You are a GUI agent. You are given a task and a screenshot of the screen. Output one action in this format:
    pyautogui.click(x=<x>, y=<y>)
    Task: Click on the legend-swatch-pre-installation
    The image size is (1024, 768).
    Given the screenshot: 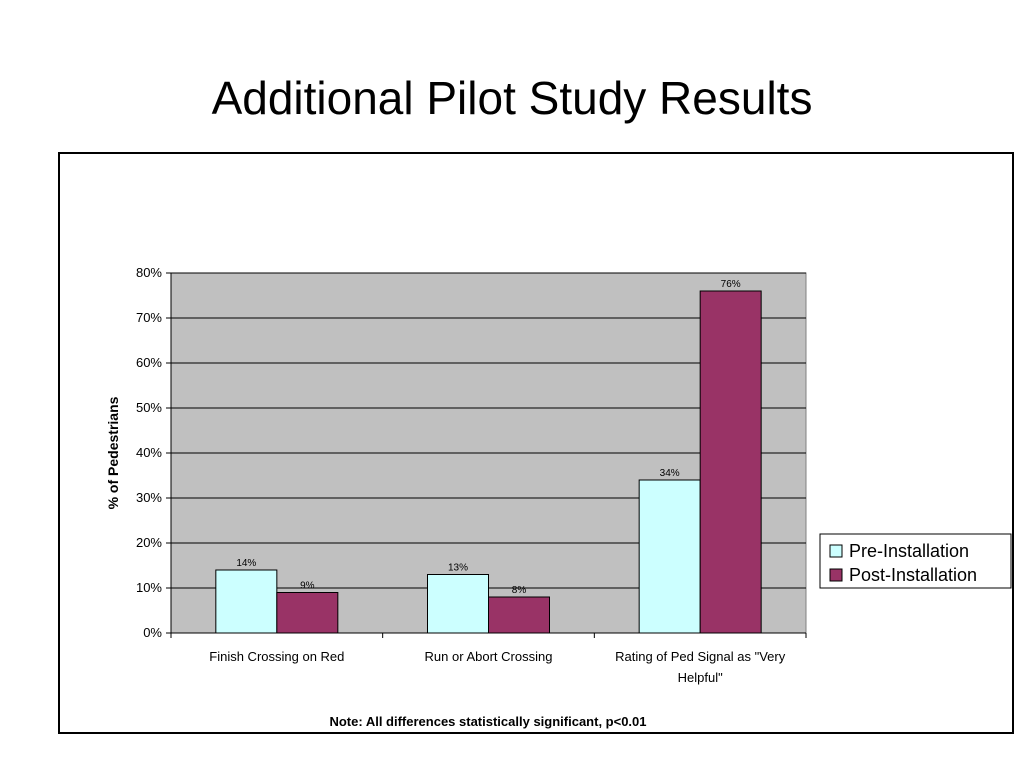 What is the action you would take?
    pyautogui.click(x=836, y=551)
    